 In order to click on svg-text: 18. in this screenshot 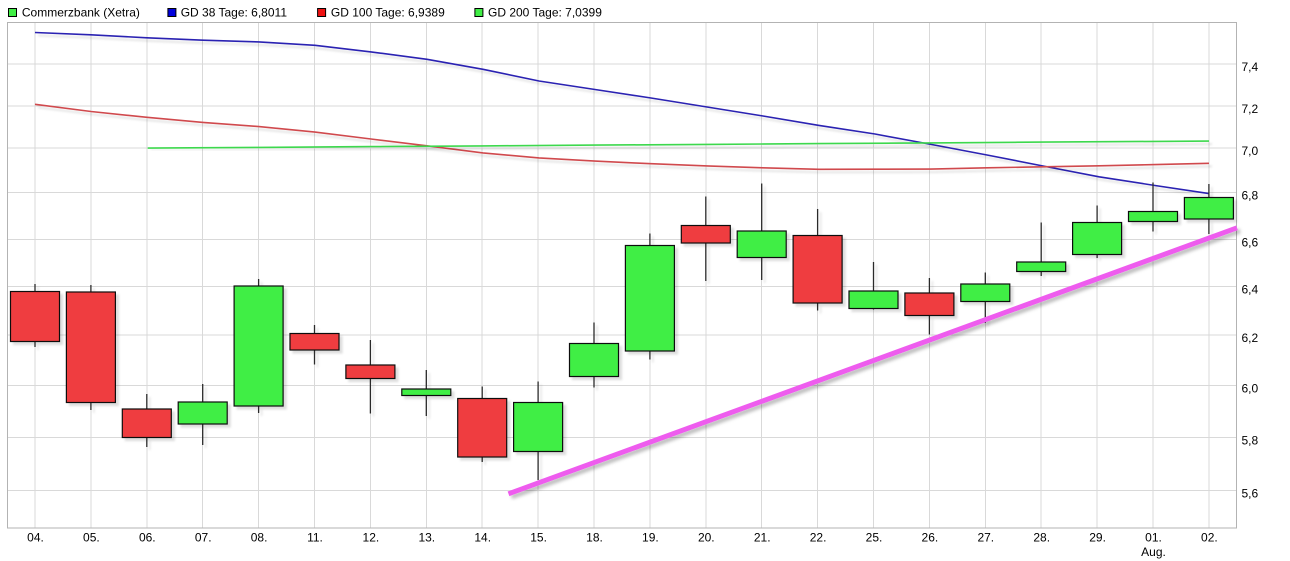, I will do `click(594, 538)`.